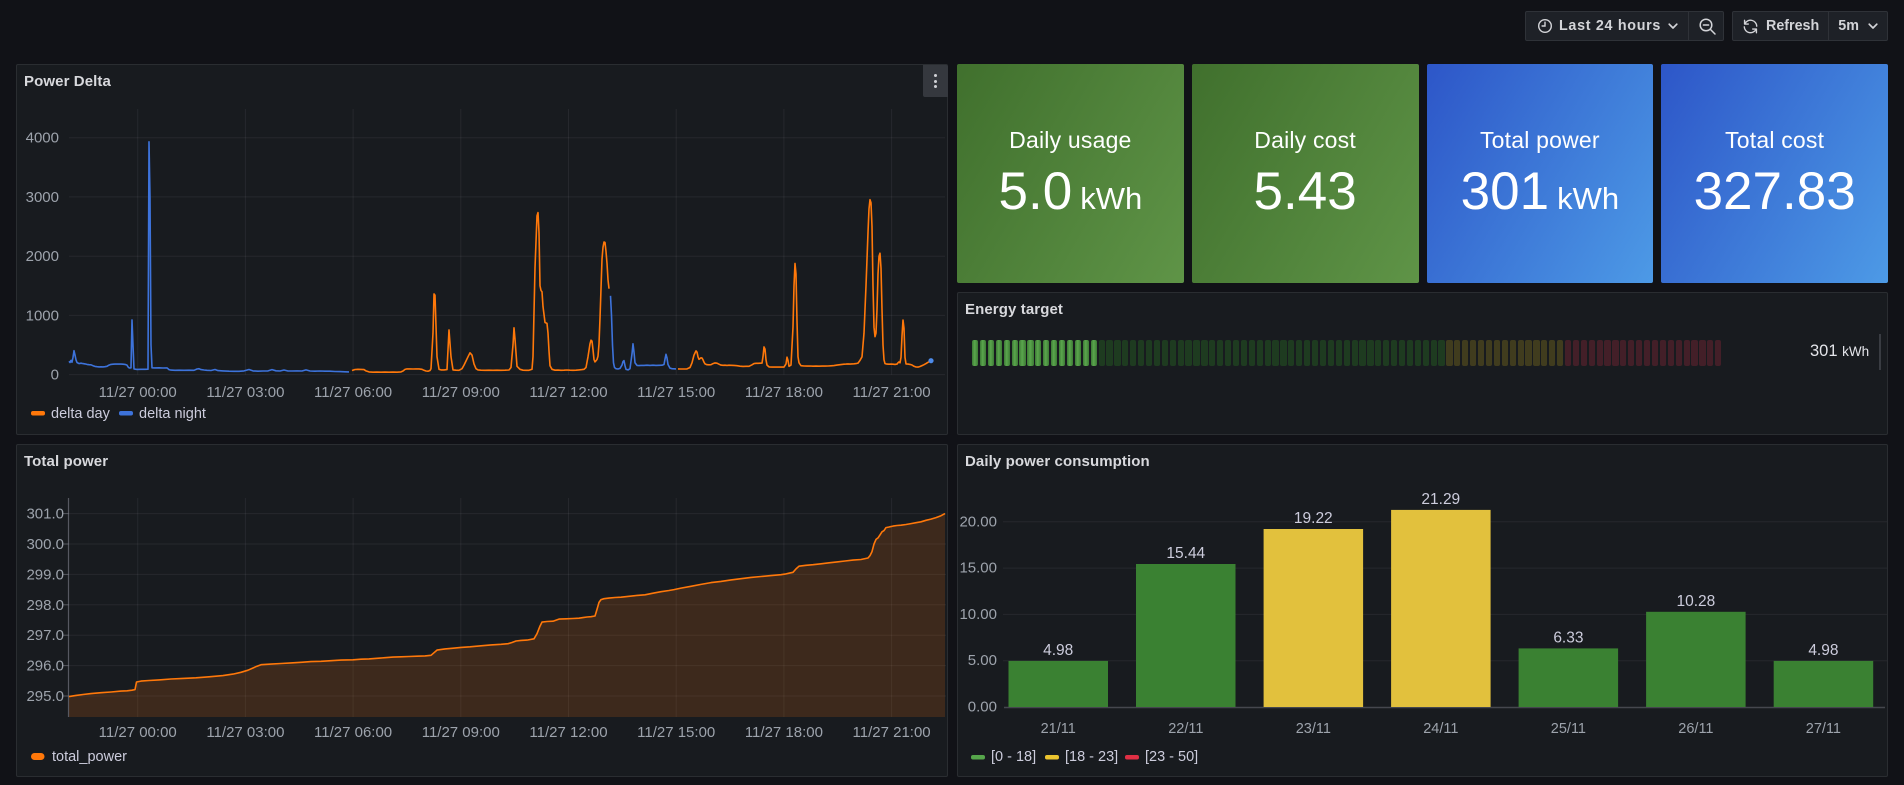 The image size is (1904, 785). I want to click on svg-text: 21.29, so click(1440, 499).